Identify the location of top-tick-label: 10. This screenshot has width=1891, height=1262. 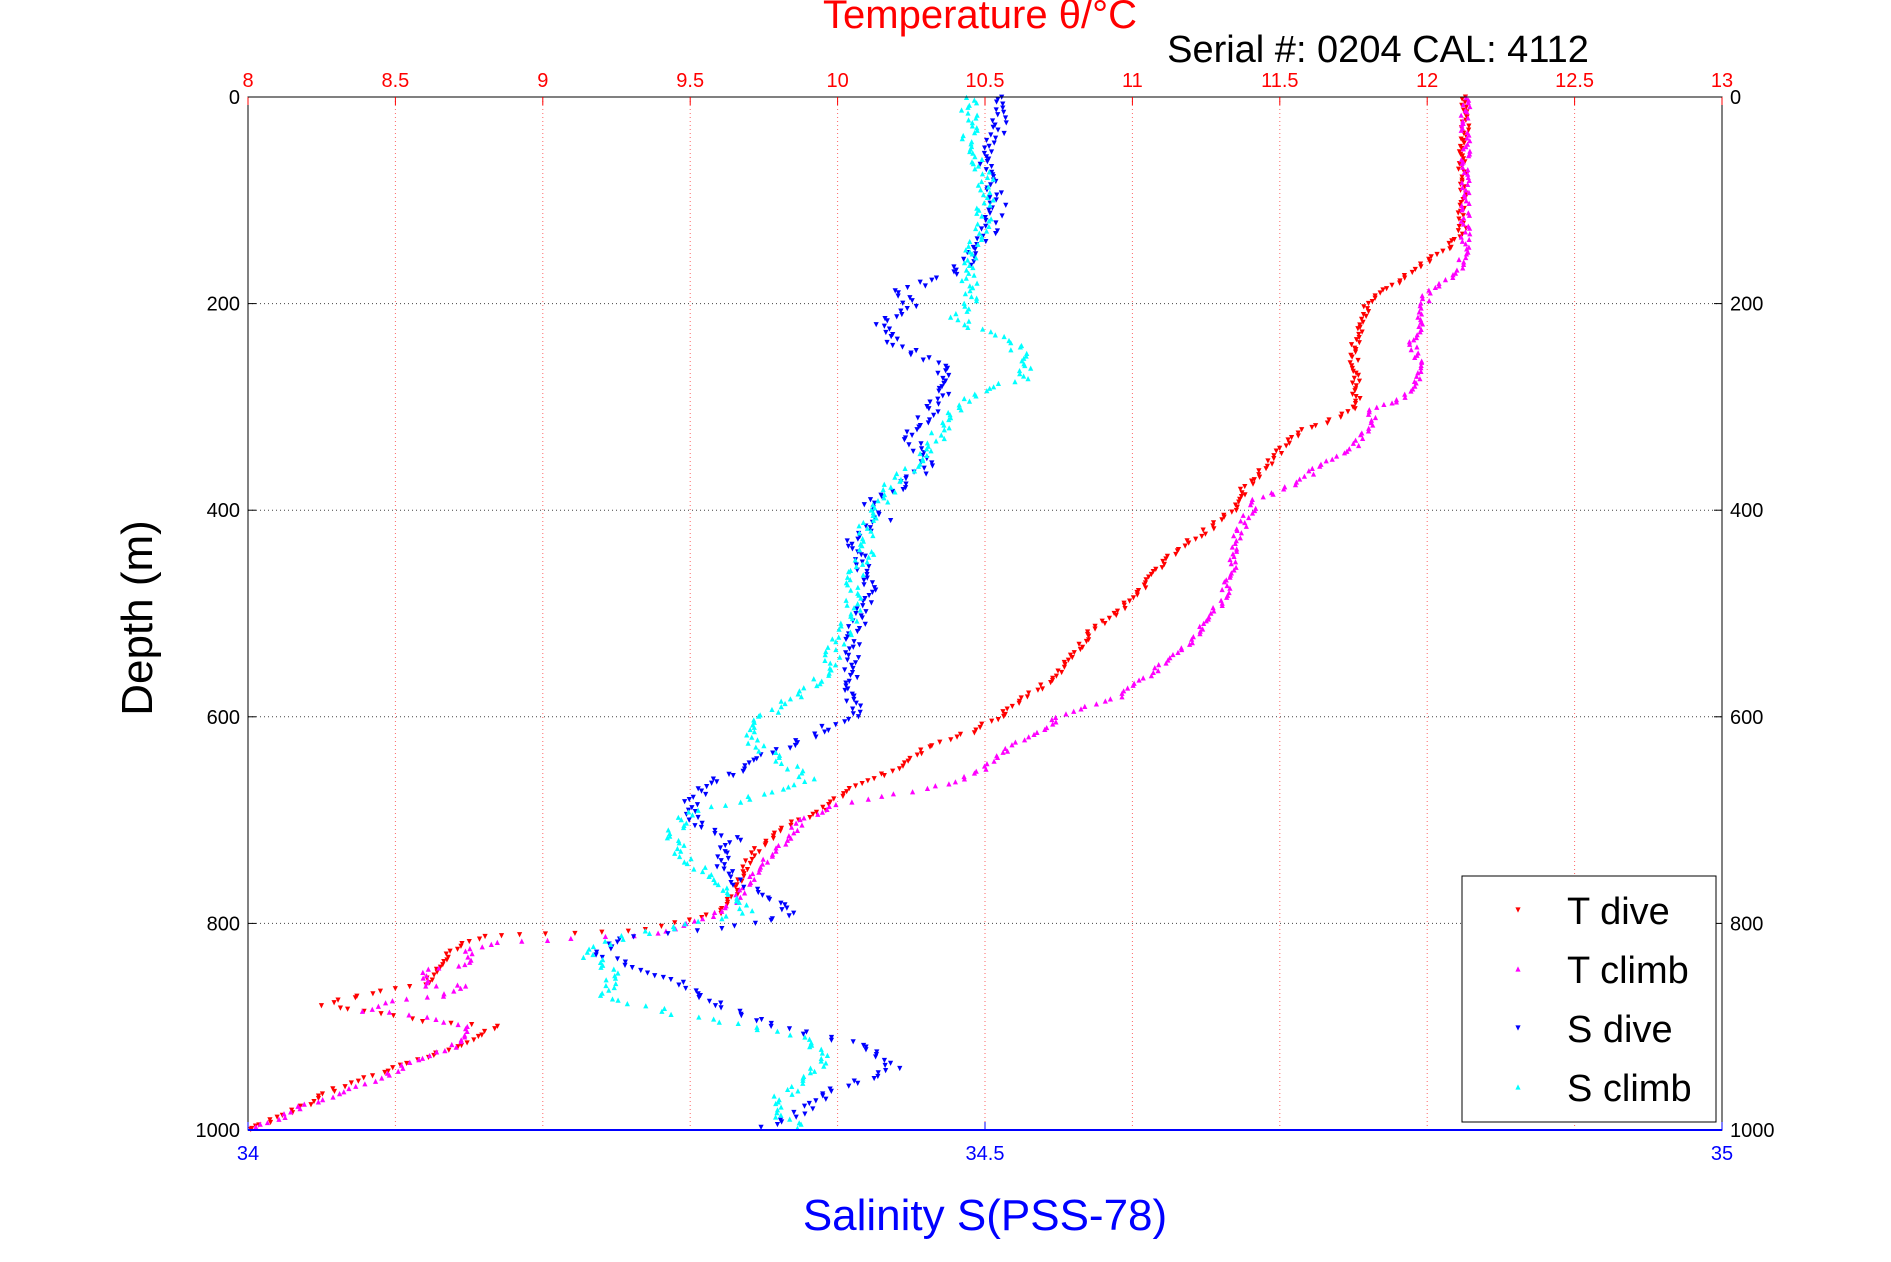
(837, 81).